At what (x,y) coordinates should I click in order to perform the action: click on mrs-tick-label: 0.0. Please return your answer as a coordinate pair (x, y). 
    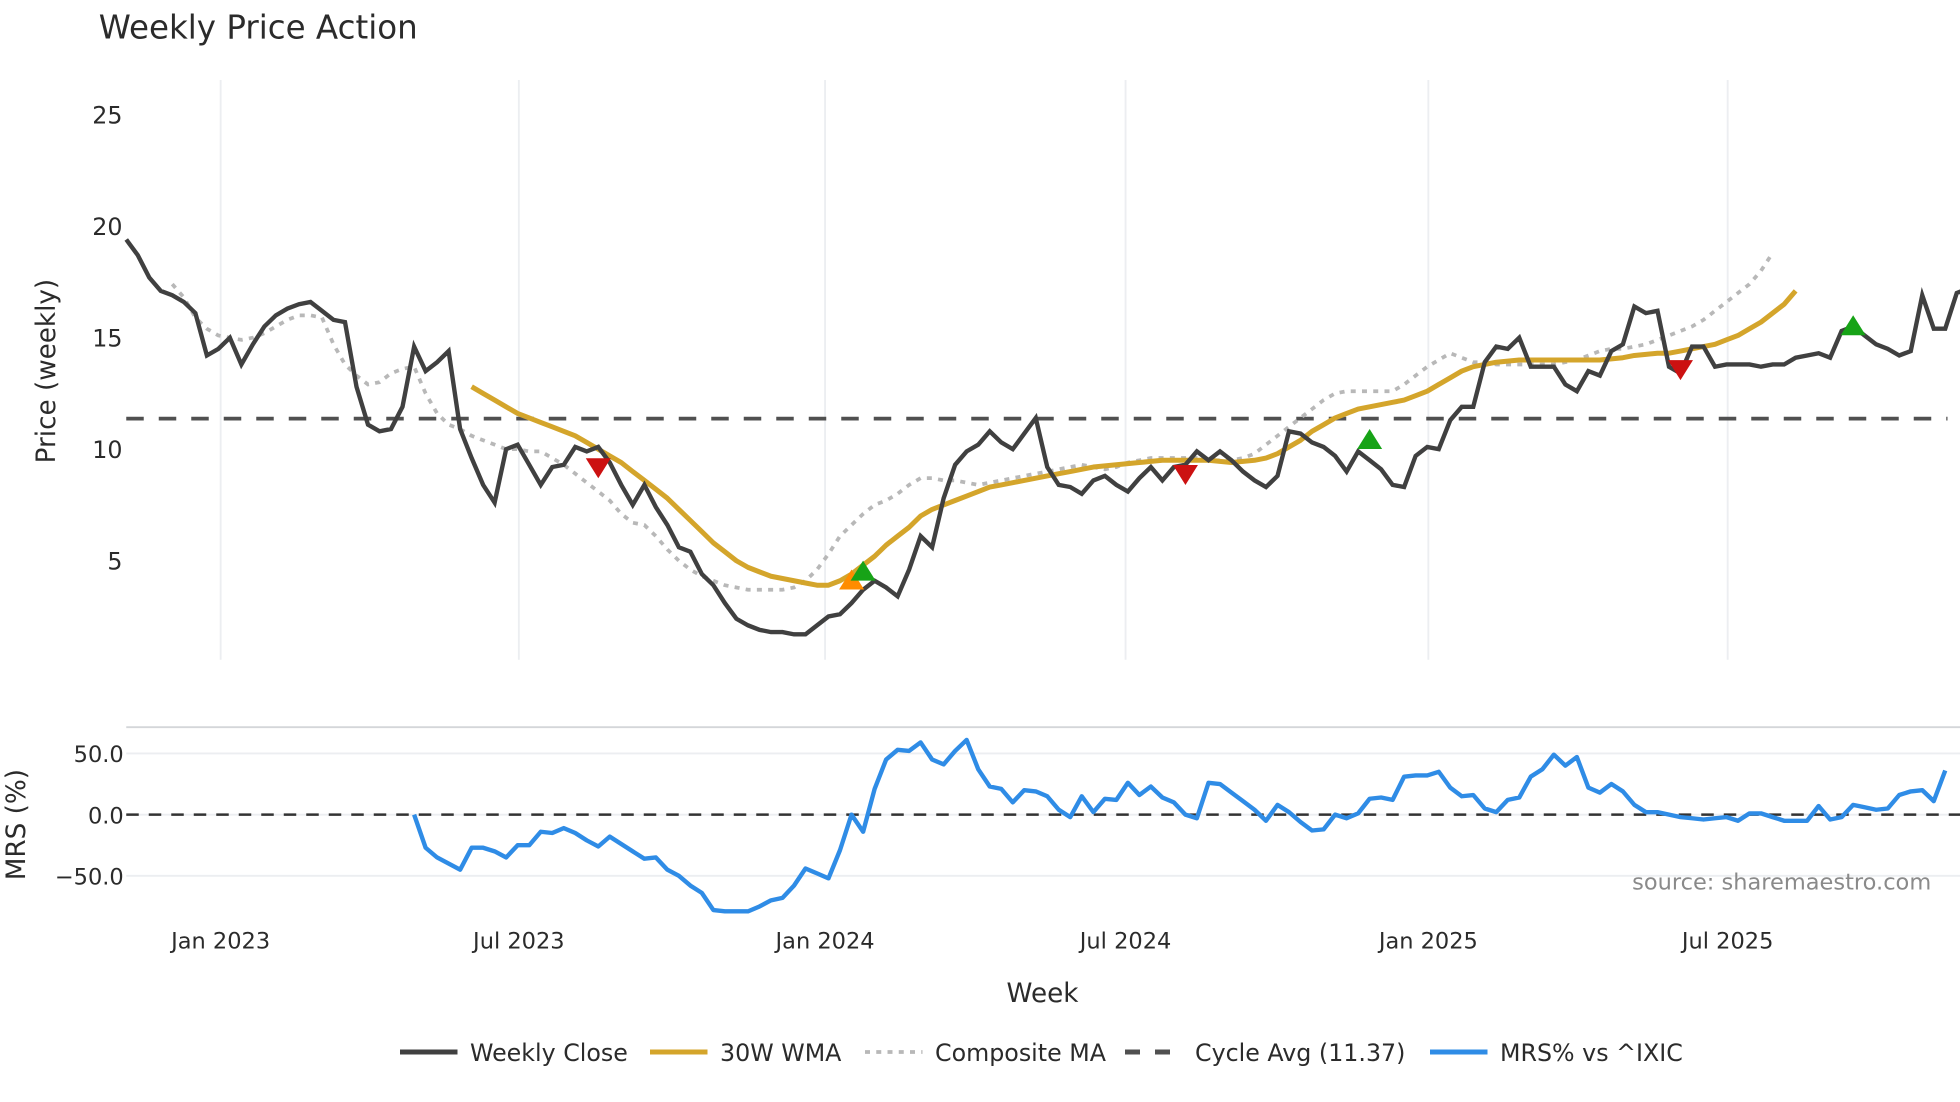
    Looking at the image, I should click on (106, 816).